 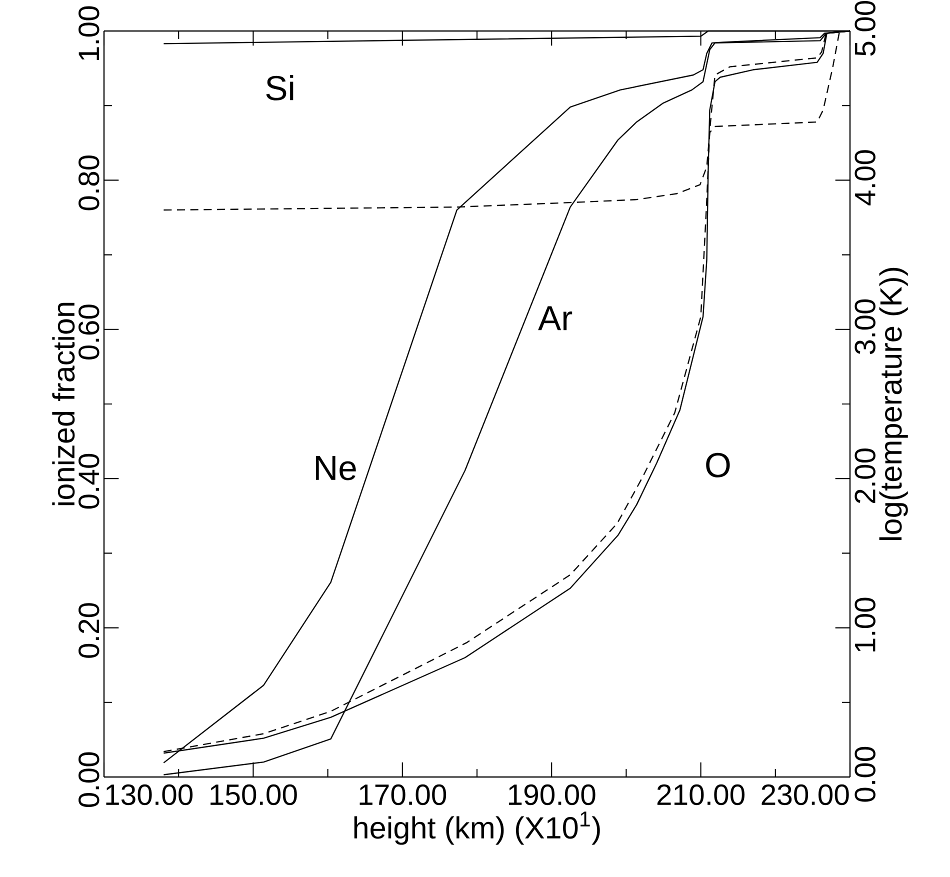 I want to click on y2-axis-title: log(temperature (K)), so click(x=893, y=404).